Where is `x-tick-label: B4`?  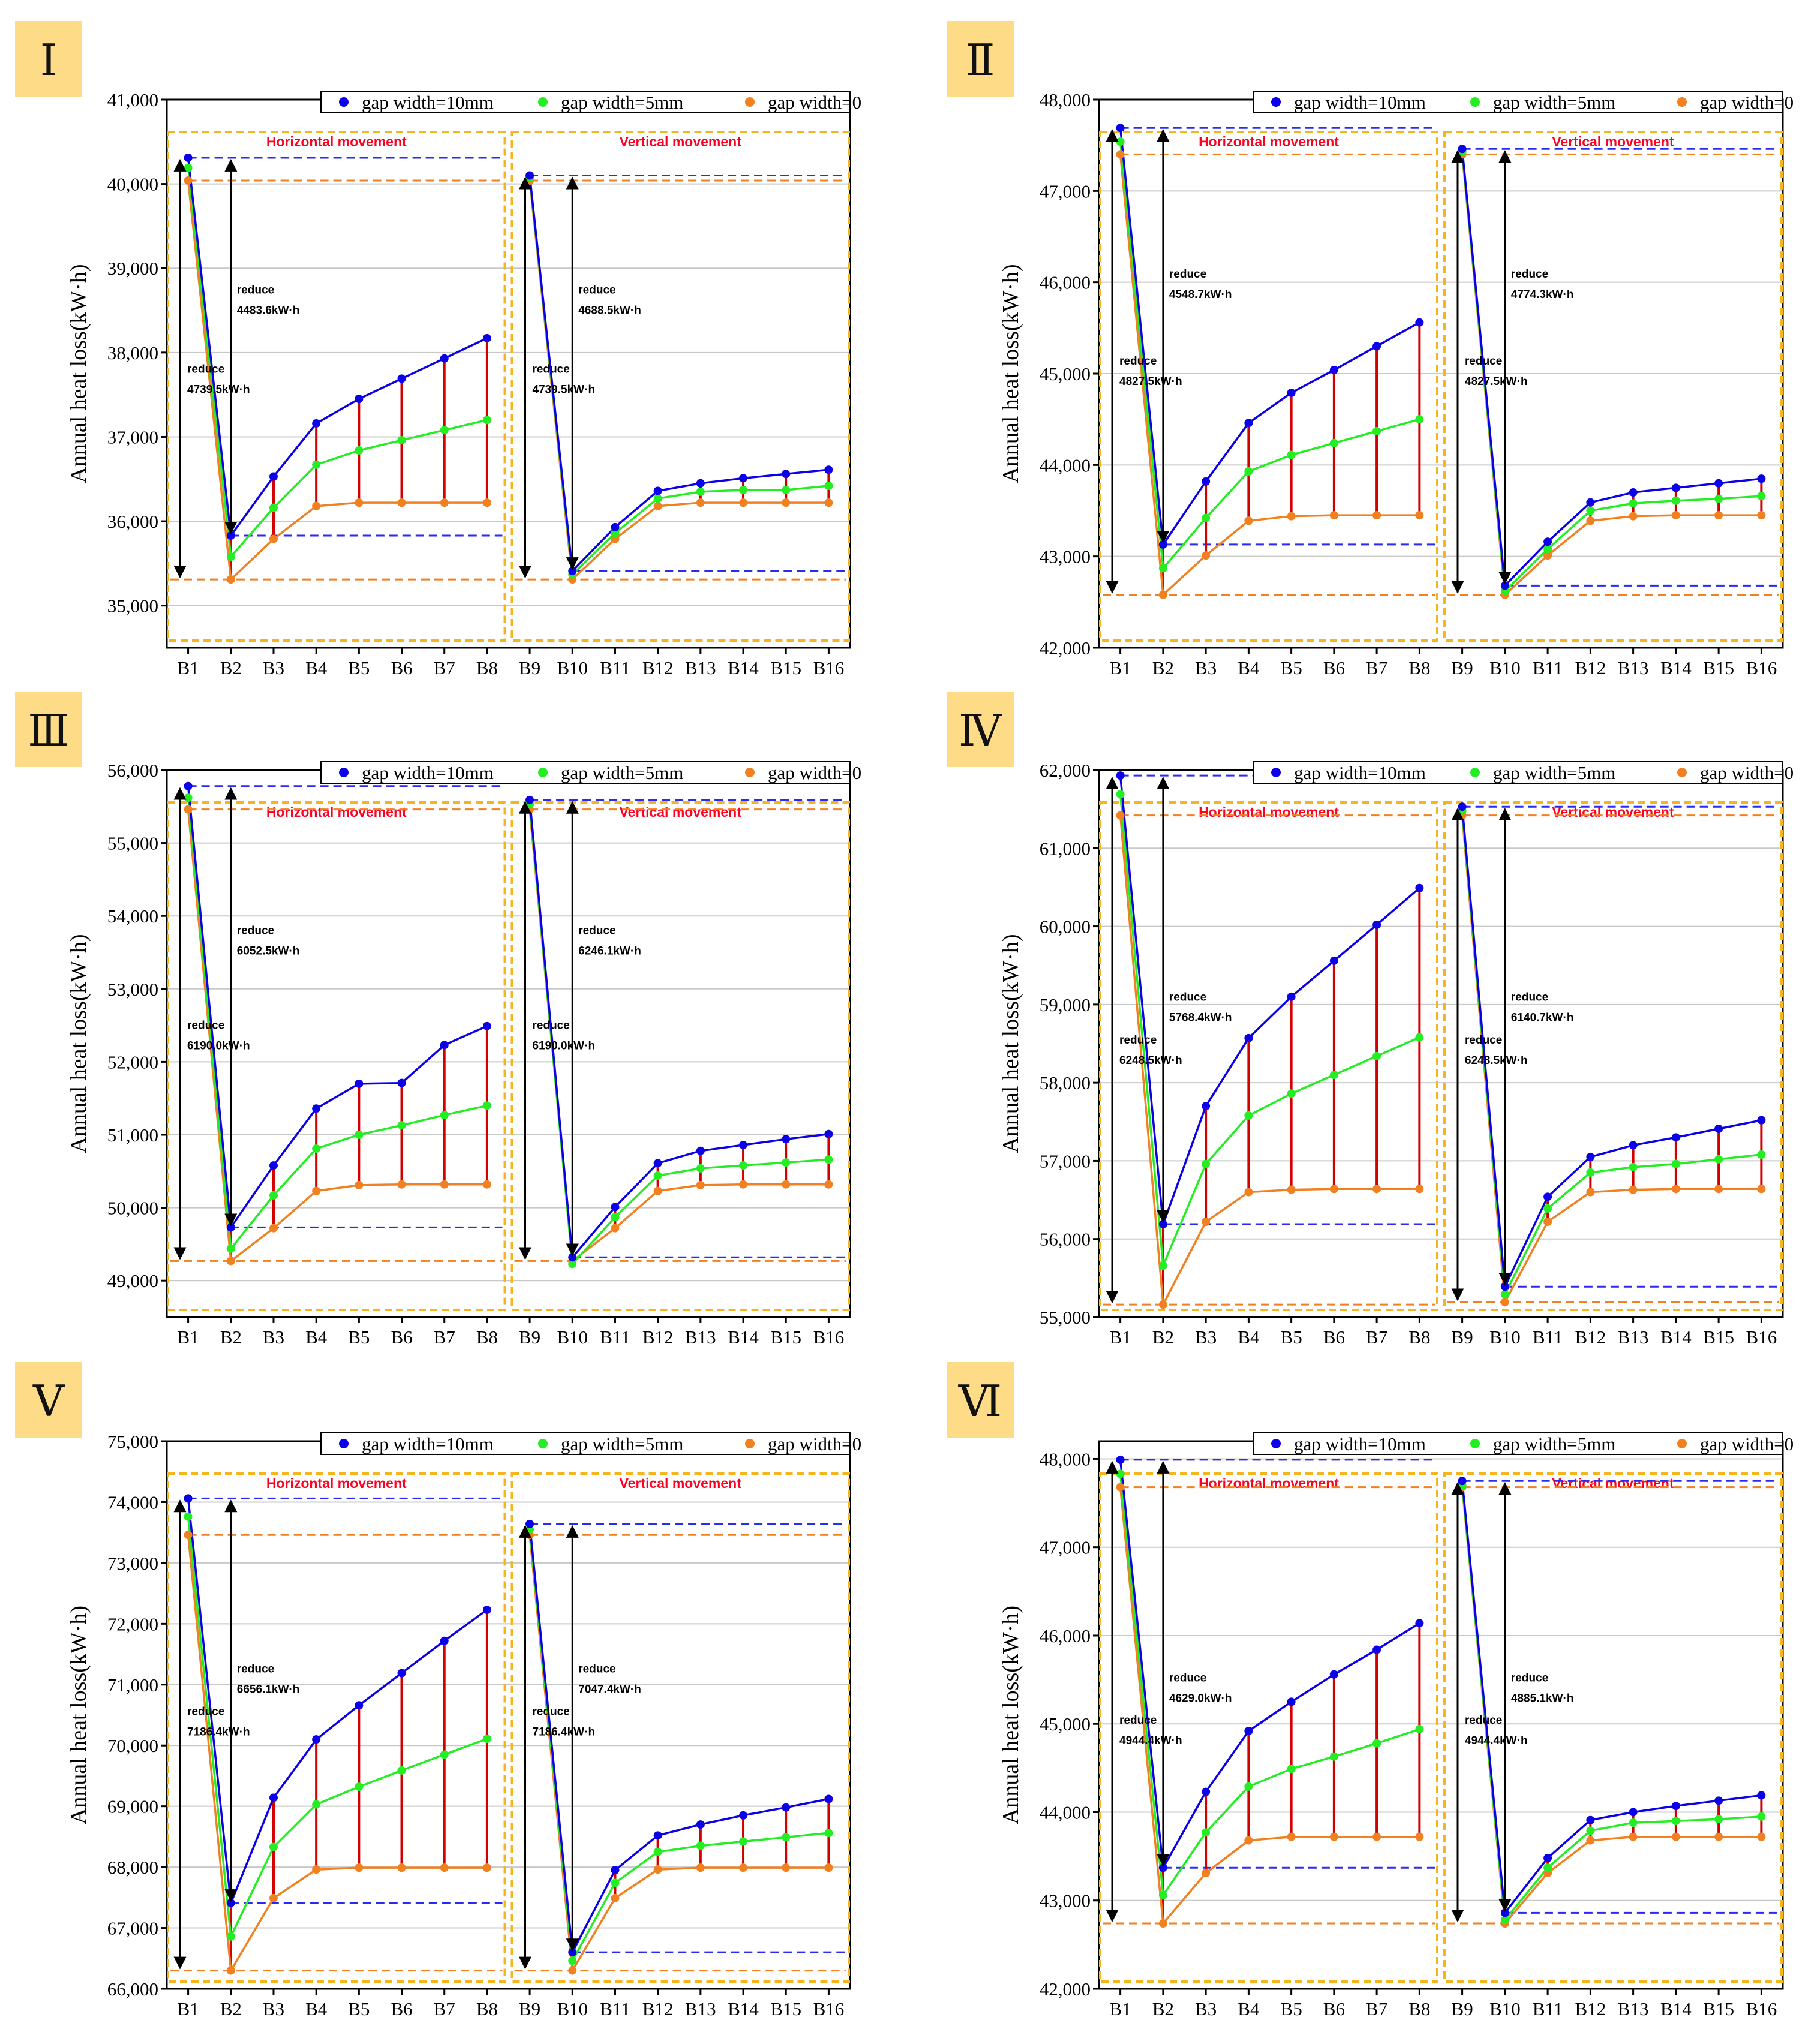
x-tick-label: B4 is located at coordinates (316, 1337).